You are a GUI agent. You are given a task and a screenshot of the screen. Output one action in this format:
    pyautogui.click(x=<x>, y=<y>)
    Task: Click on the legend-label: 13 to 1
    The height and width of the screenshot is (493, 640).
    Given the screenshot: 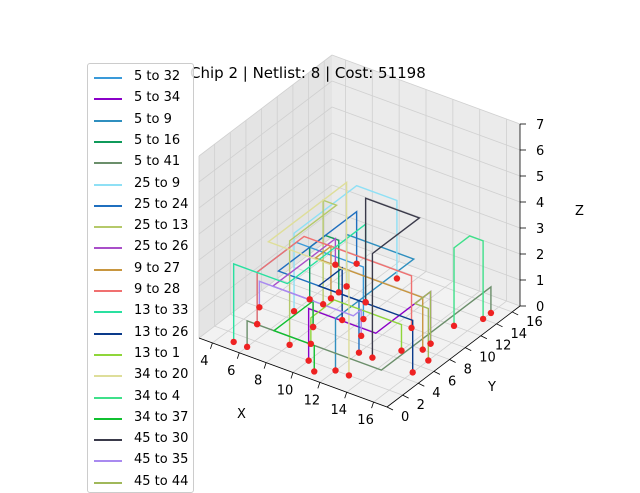 What is the action you would take?
    pyautogui.click(x=157, y=353)
    